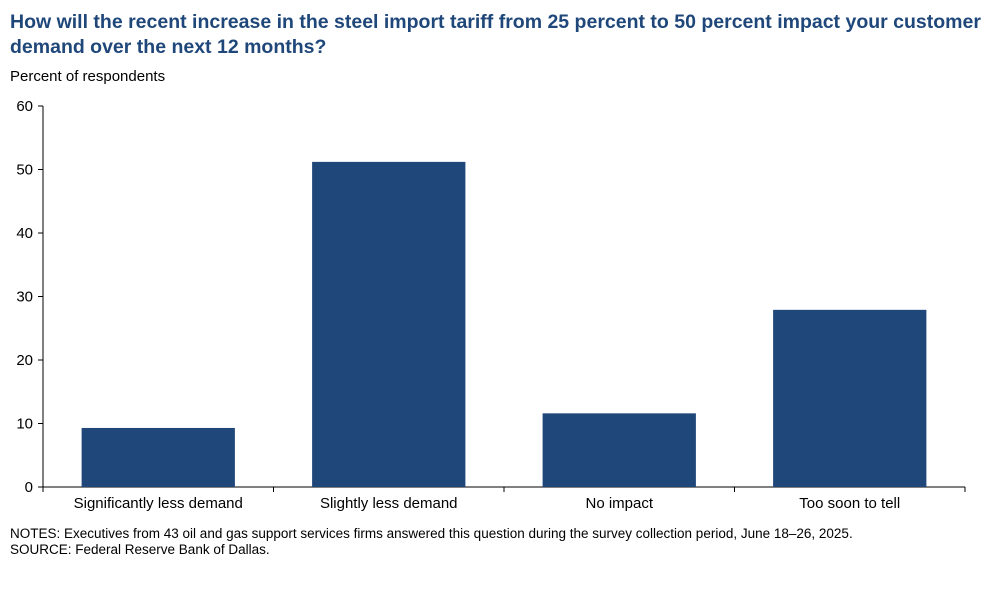  What do you see at coordinates (619, 503) in the screenshot?
I see `x-tick-label: No impact` at bounding box center [619, 503].